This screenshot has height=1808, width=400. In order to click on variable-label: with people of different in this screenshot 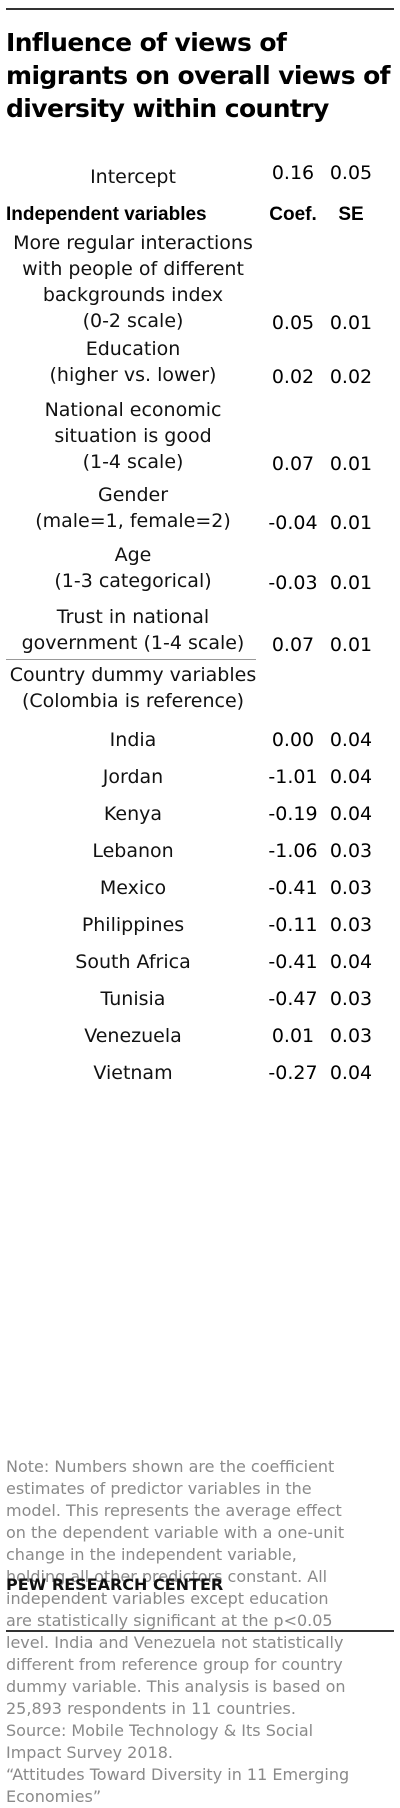, I will do `click(133, 269)`.